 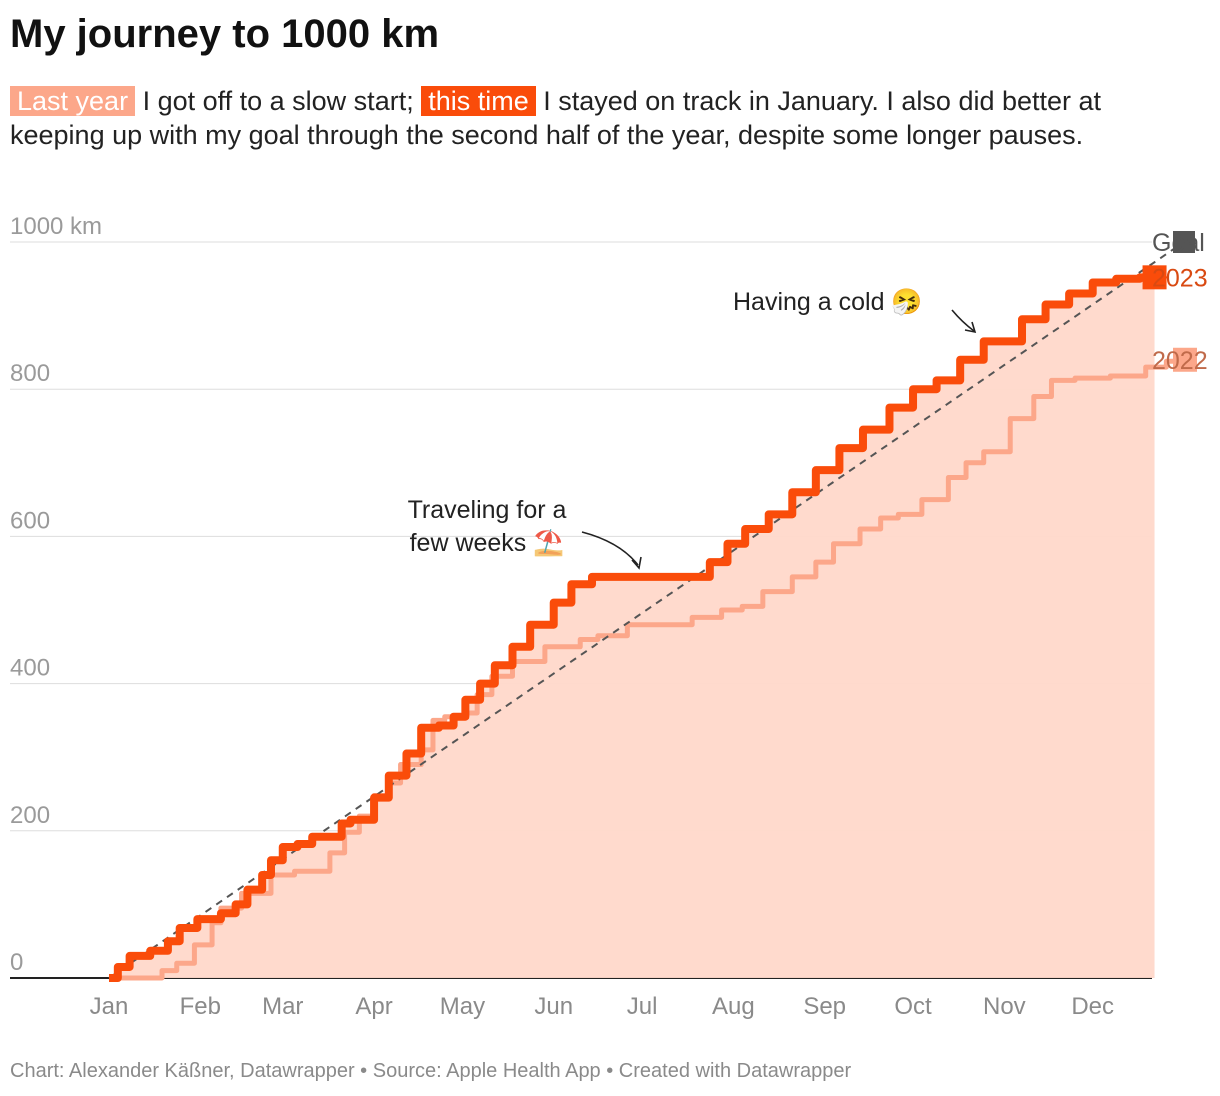 What do you see at coordinates (828, 302) in the screenshot?
I see `annotation-cold-text: Having a cold 🤧` at bounding box center [828, 302].